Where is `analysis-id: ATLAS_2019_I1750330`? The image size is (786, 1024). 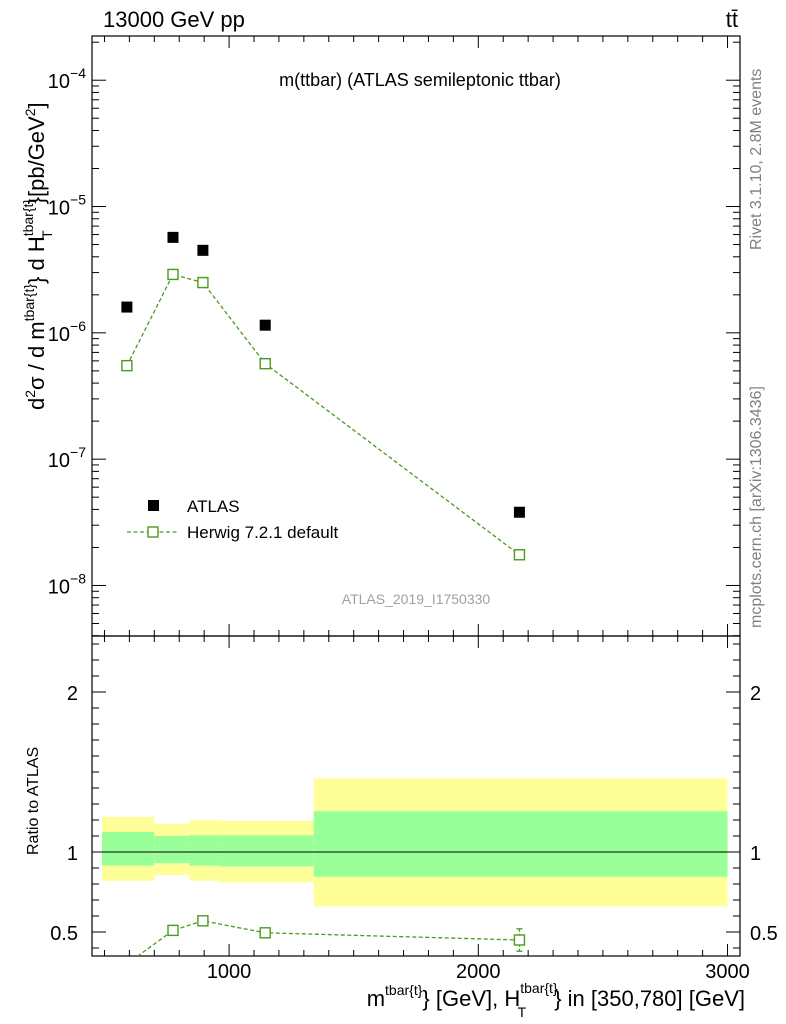 analysis-id: ATLAS_2019_I1750330 is located at coordinates (416, 599).